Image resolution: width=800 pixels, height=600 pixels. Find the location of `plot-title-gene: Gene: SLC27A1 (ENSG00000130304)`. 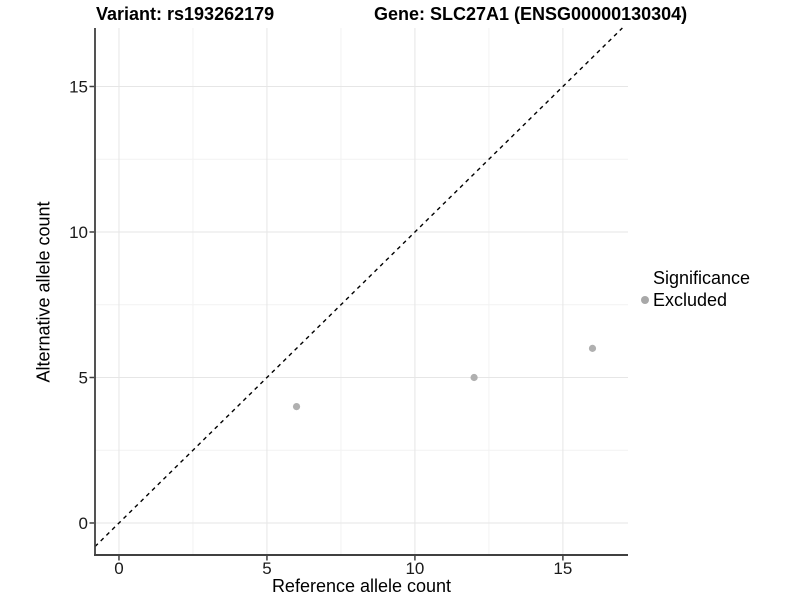

plot-title-gene: Gene: SLC27A1 (ENSG00000130304) is located at coordinates (531, 14).